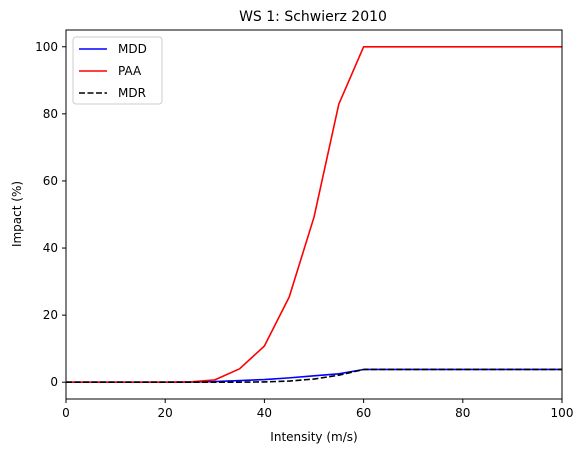  I want to click on legend-box, so click(117, 70).